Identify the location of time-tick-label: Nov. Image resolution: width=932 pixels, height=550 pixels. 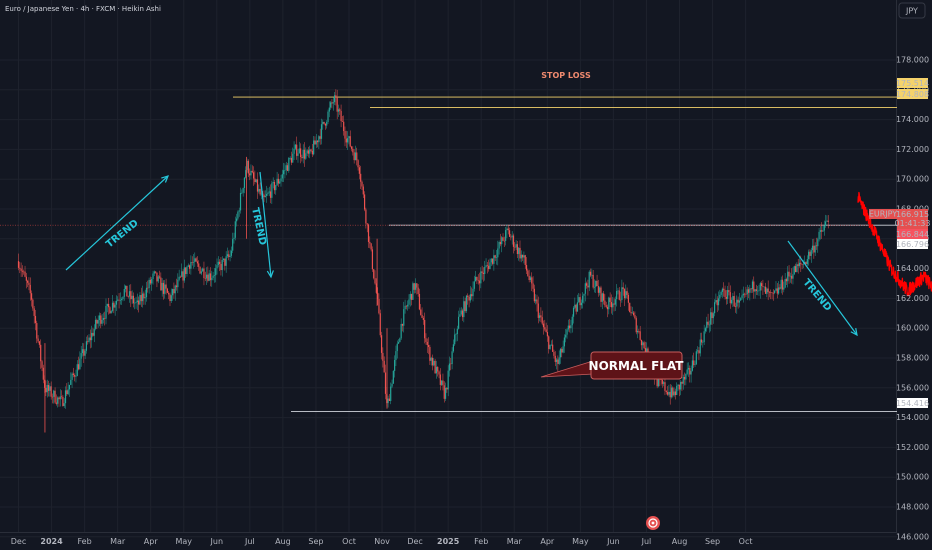
(382, 541).